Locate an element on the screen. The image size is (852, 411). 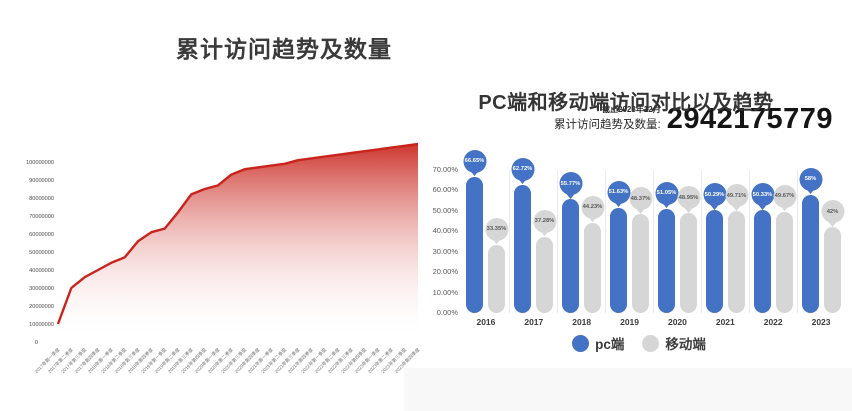
bar-y-tick-label: 60.00% is located at coordinates (445, 190).